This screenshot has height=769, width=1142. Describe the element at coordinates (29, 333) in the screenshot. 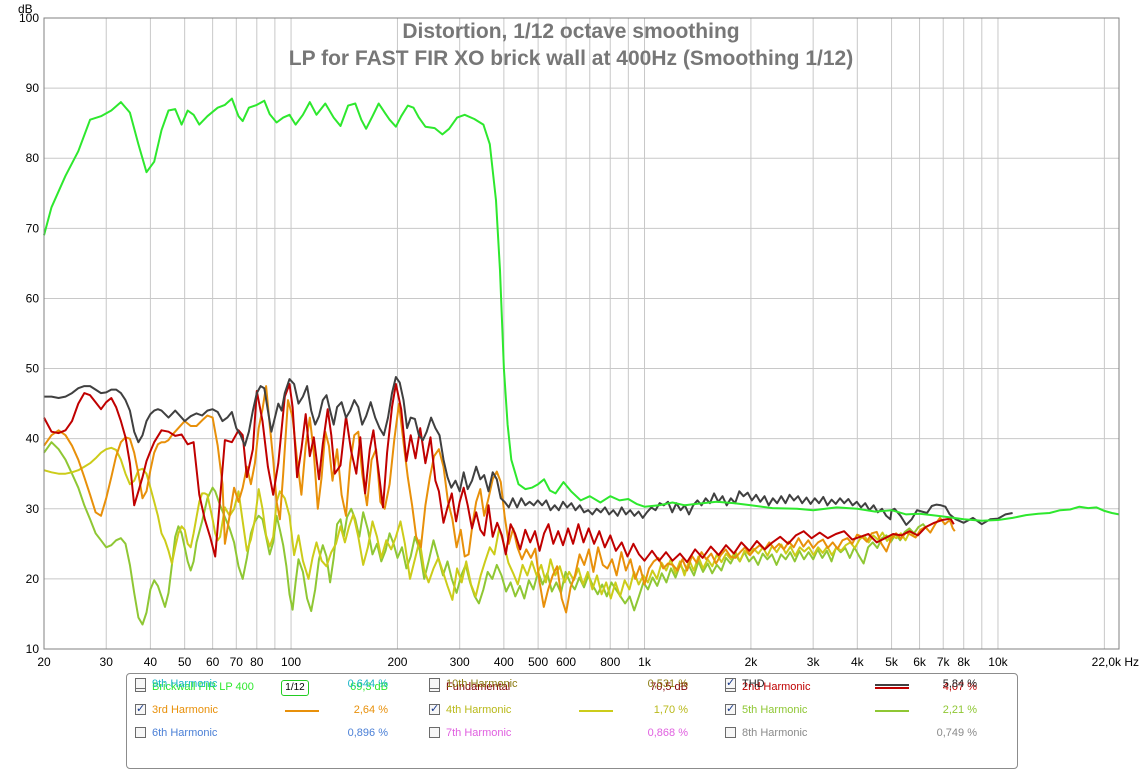

I see `y-tick-labels: 10 20 30 40 50 60 70 80 90 100` at that location.